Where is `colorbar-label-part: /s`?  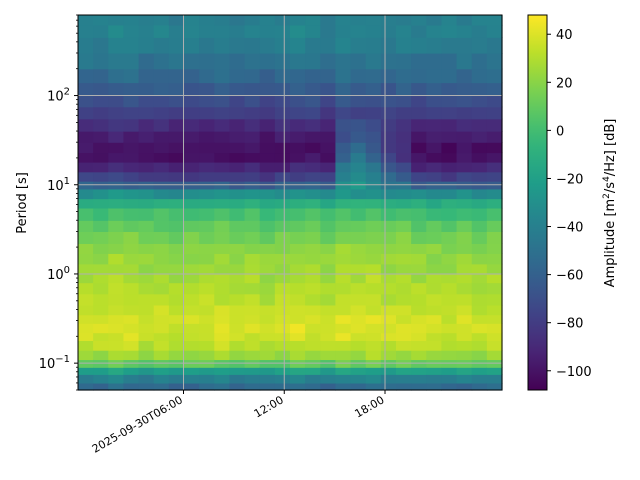 colorbar-label-part: /s is located at coordinates (610, 187).